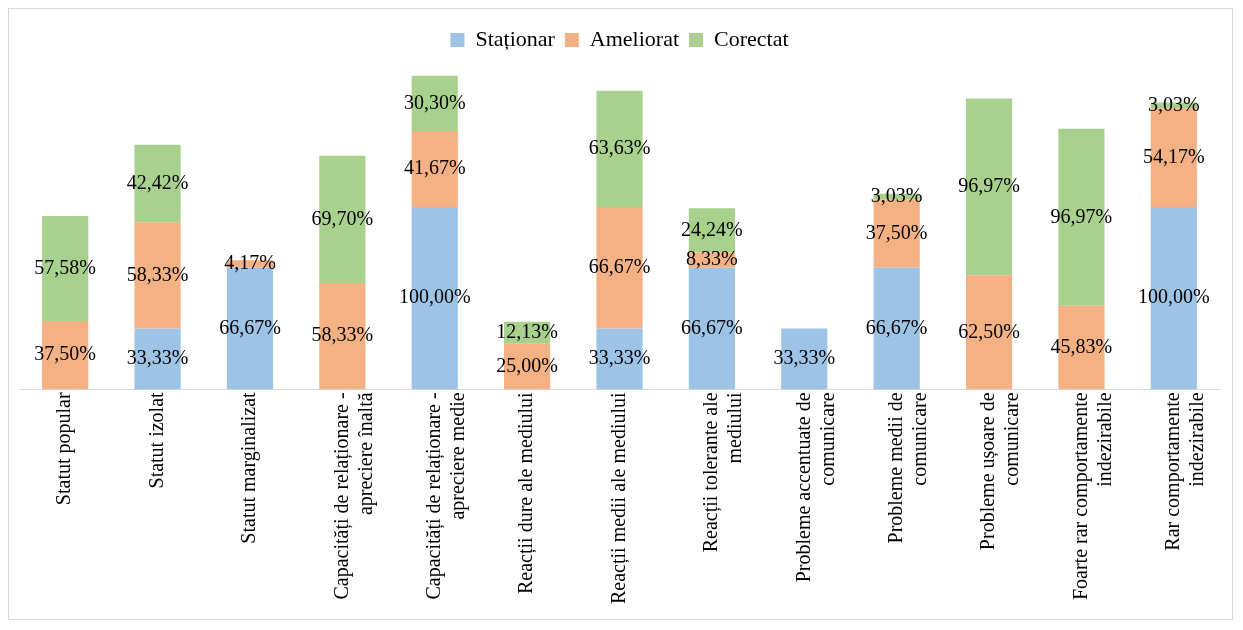  Describe the element at coordinates (155, 440) in the screenshot. I see `x-tick-label: Statut izolat` at that location.